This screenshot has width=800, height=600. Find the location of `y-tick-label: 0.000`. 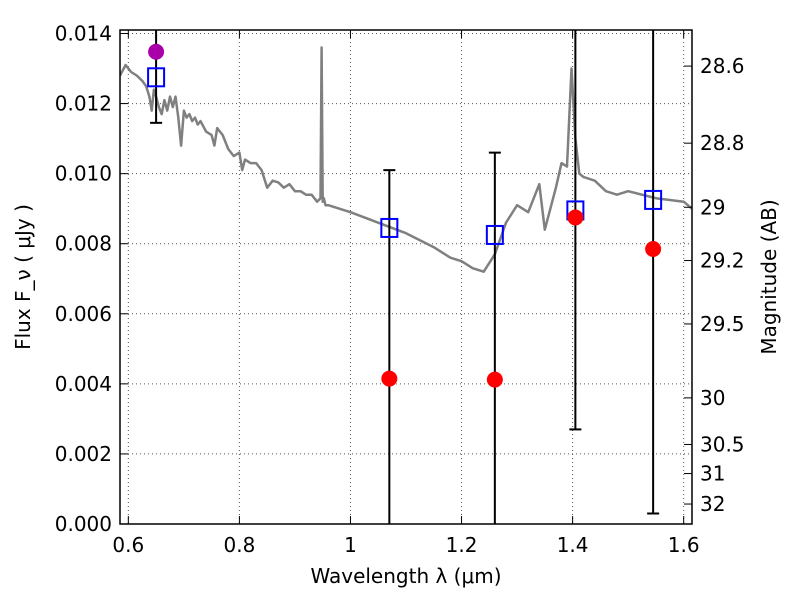

y-tick-label: 0.000 is located at coordinates (83, 524).